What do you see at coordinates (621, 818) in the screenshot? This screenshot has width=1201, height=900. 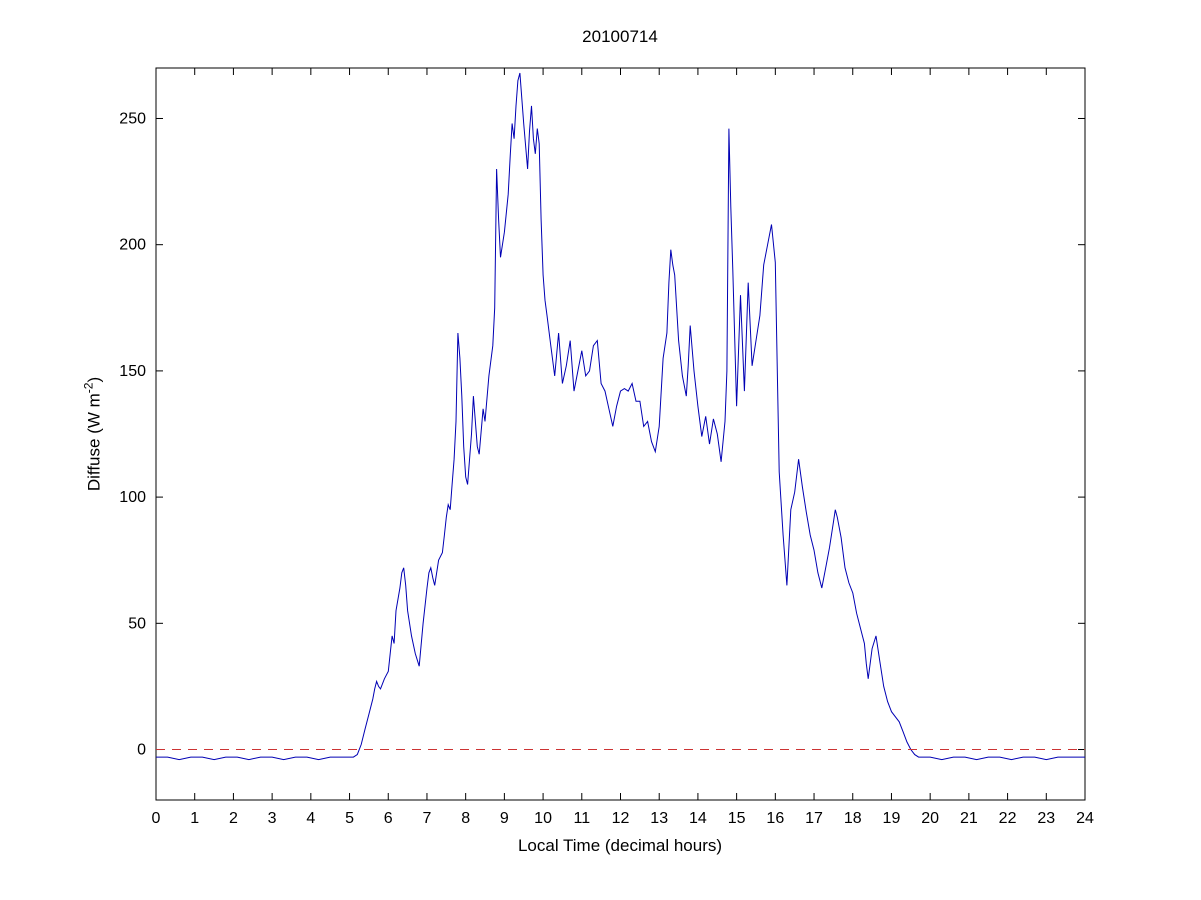 I see `x-tick-label: 12` at bounding box center [621, 818].